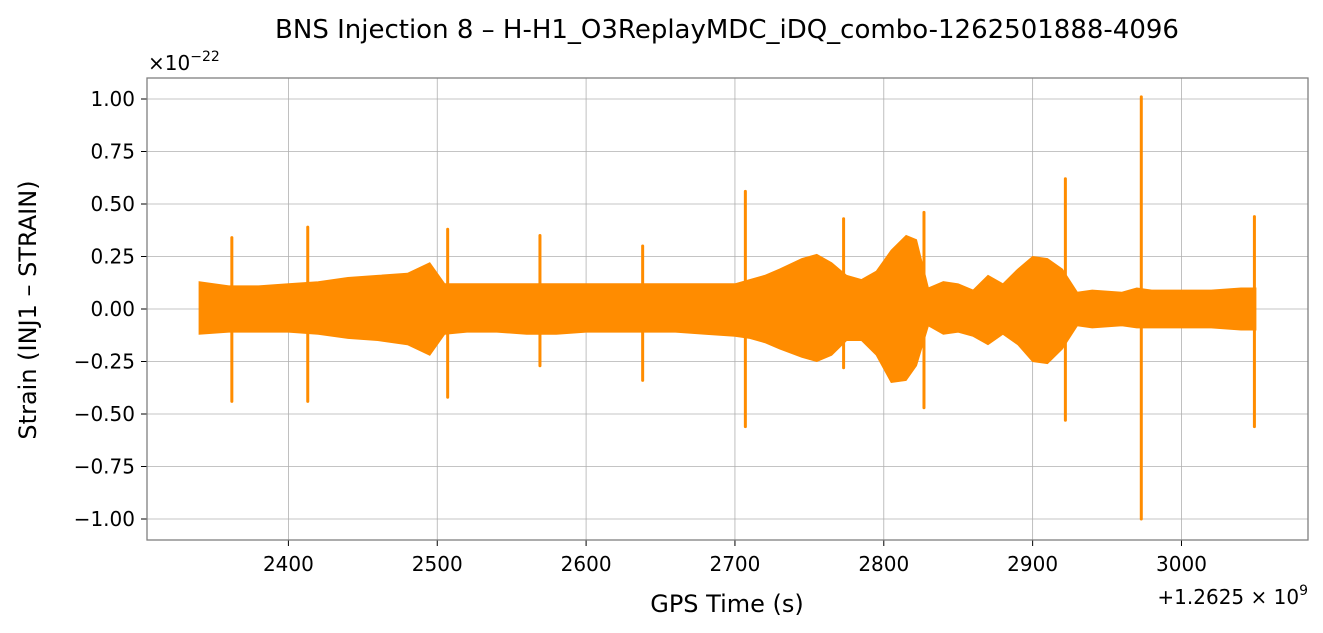  I want to click on x-axis-label: GPS Time (s), so click(727, 604).